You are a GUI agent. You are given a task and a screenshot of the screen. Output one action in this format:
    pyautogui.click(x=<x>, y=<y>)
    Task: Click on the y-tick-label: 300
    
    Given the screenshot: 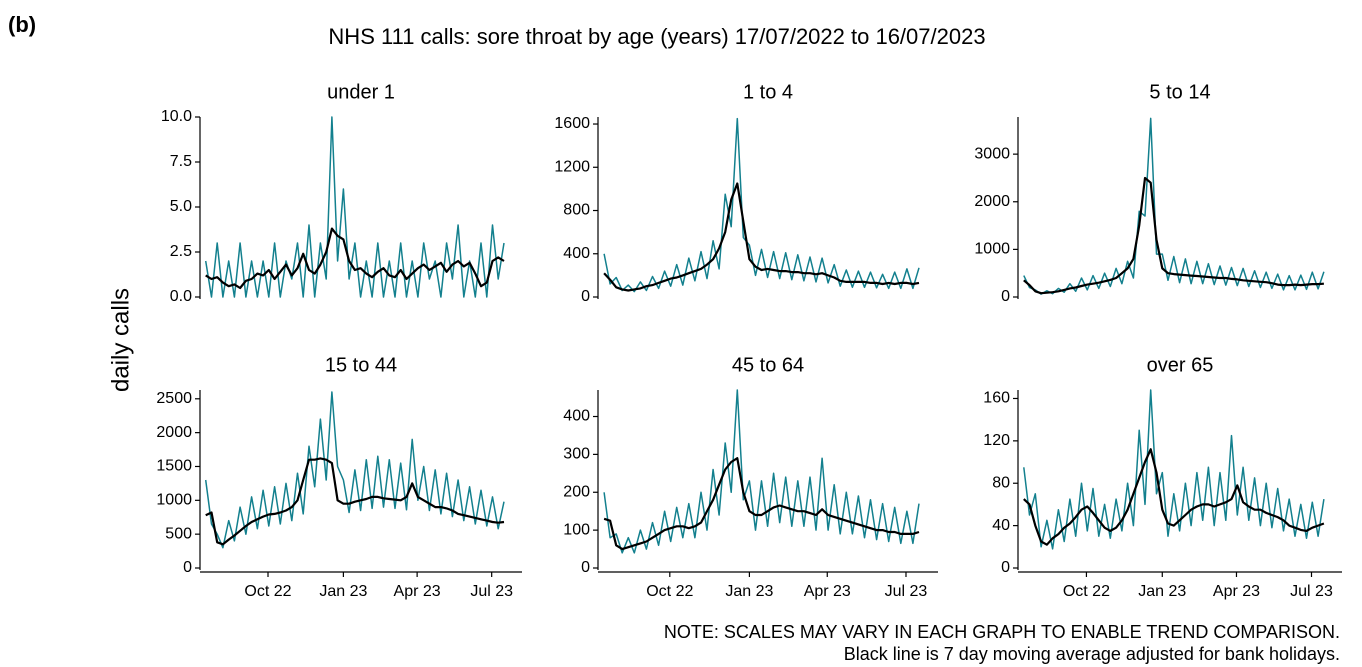 What is the action you would take?
    pyautogui.click(x=576, y=454)
    